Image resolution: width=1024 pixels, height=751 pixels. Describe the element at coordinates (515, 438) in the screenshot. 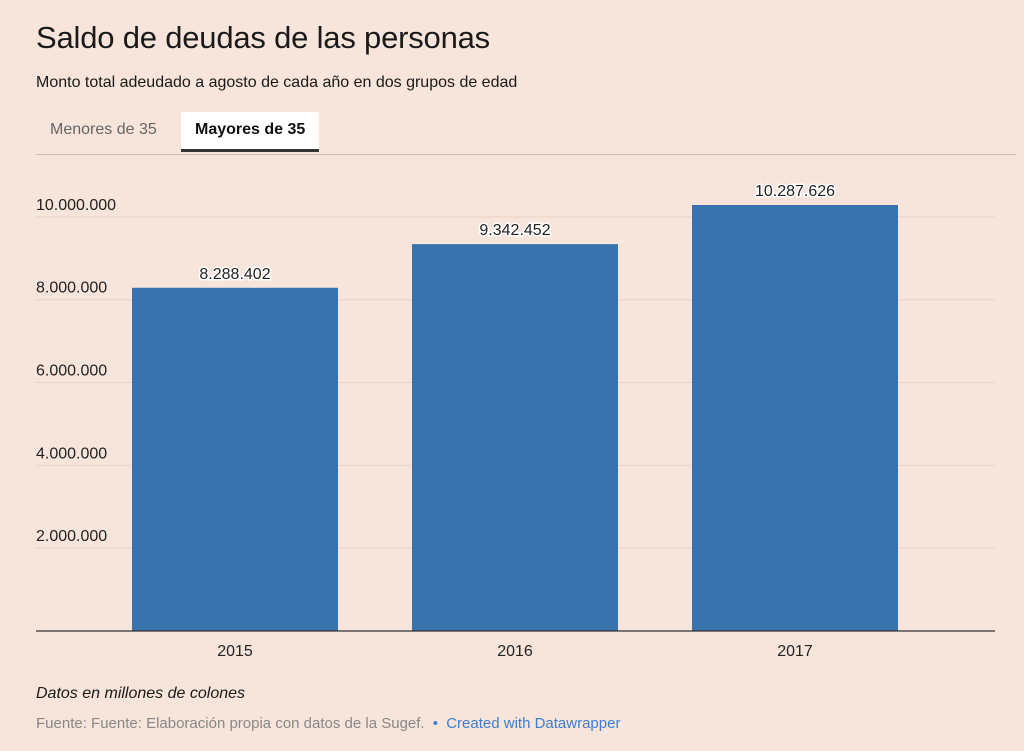

I see `bar-2016` at that location.